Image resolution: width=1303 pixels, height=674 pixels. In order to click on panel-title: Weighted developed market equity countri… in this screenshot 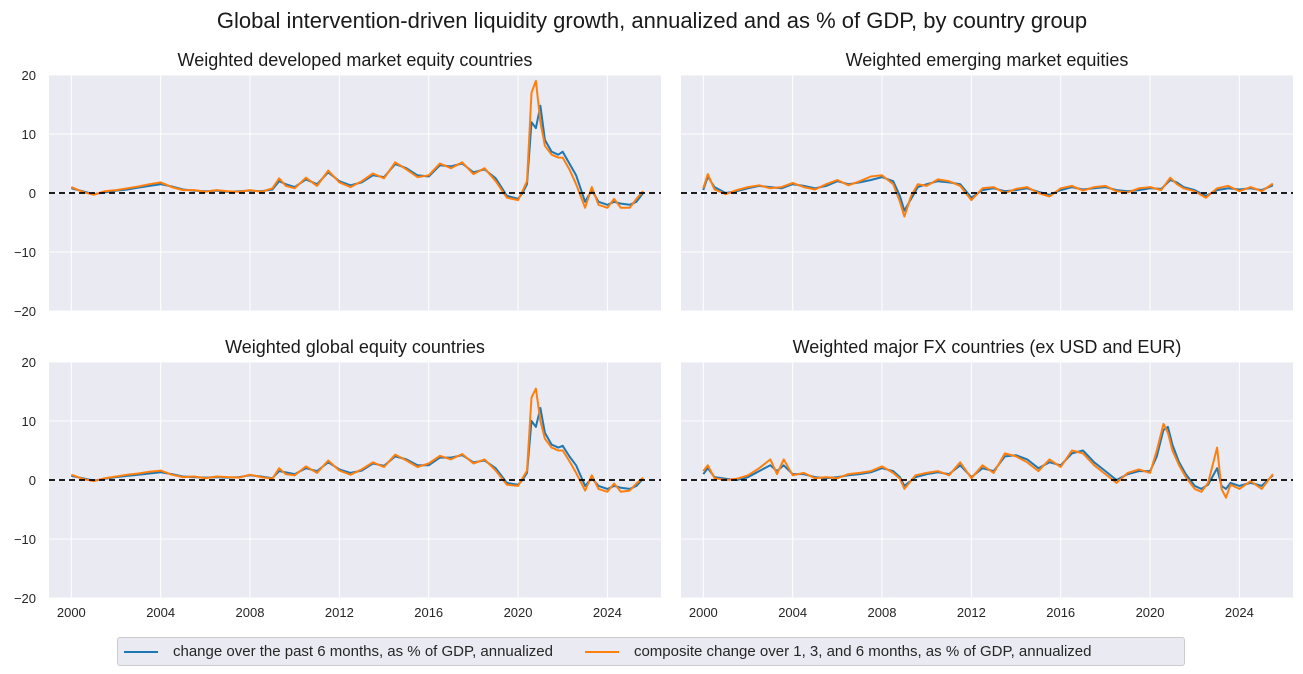, I will do `click(355, 60)`.